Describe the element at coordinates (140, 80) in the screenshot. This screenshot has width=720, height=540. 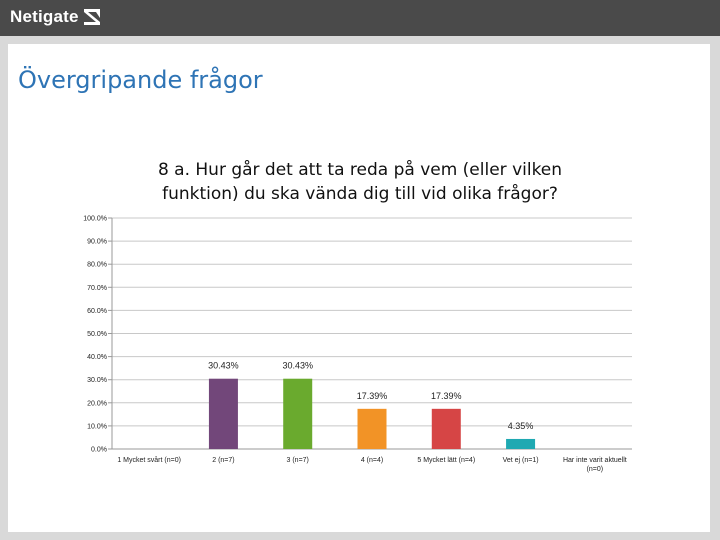
I see `page-title: Övergripande frågor` at that location.